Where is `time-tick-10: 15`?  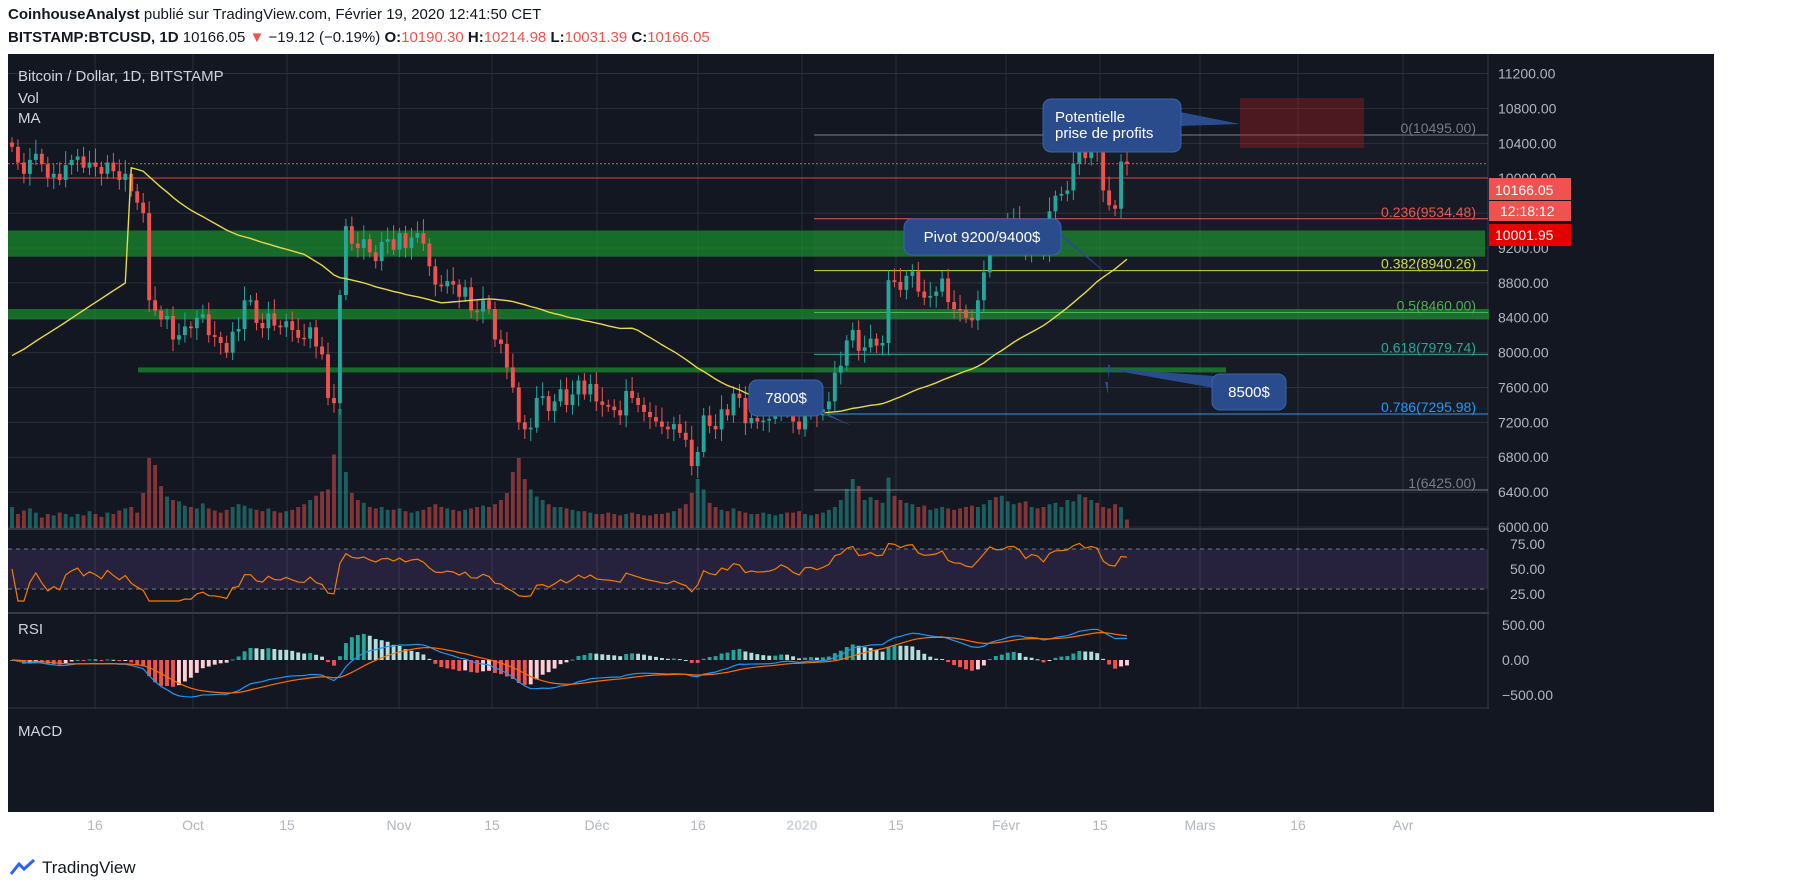
time-tick-10: 15 is located at coordinates (1100, 825).